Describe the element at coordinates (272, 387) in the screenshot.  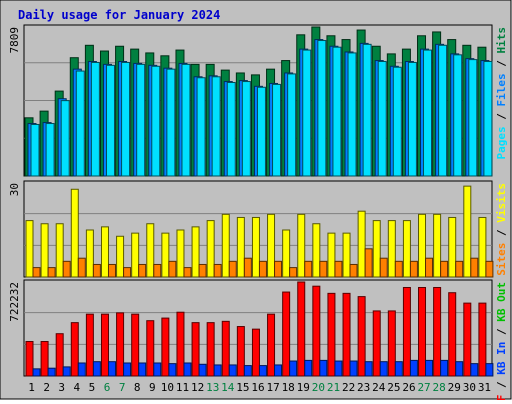
I see `x-tick-label: 17` at that location.